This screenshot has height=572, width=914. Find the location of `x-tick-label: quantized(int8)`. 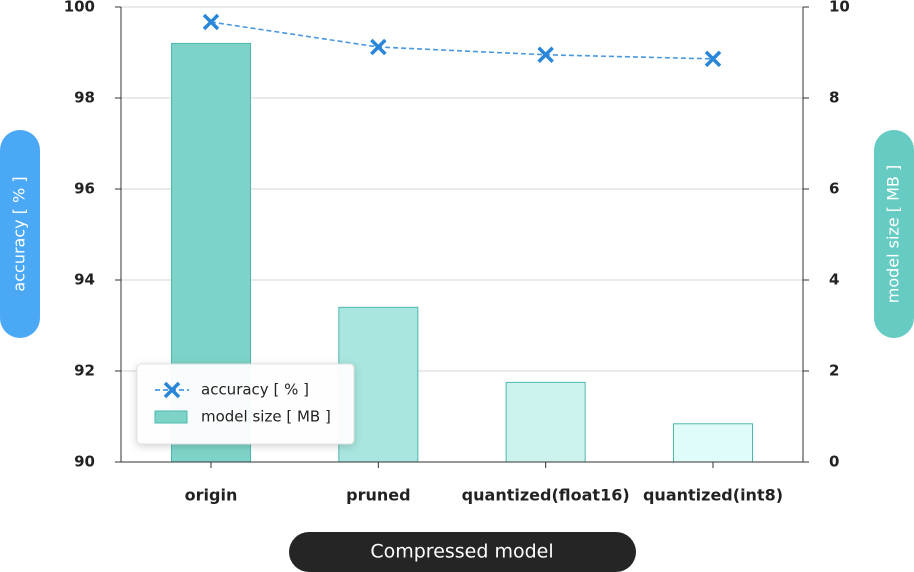

x-tick-label: quantized(int8) is located at coordinates (713, 495).